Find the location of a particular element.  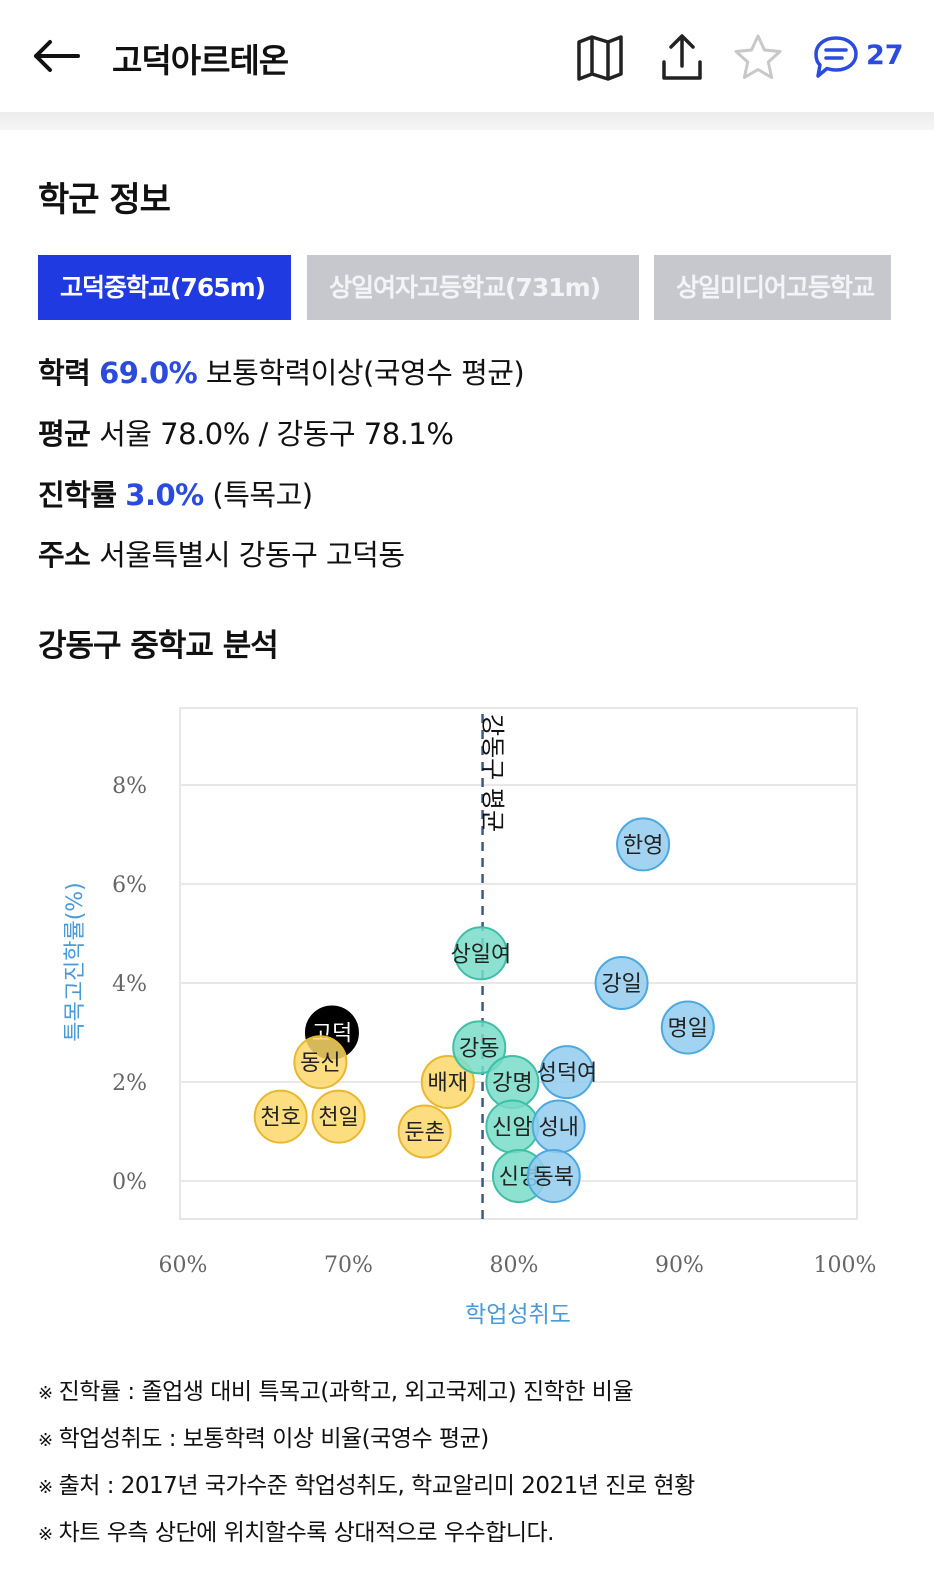

x-tick-label: 70% is located at coordinates (348, 1265).